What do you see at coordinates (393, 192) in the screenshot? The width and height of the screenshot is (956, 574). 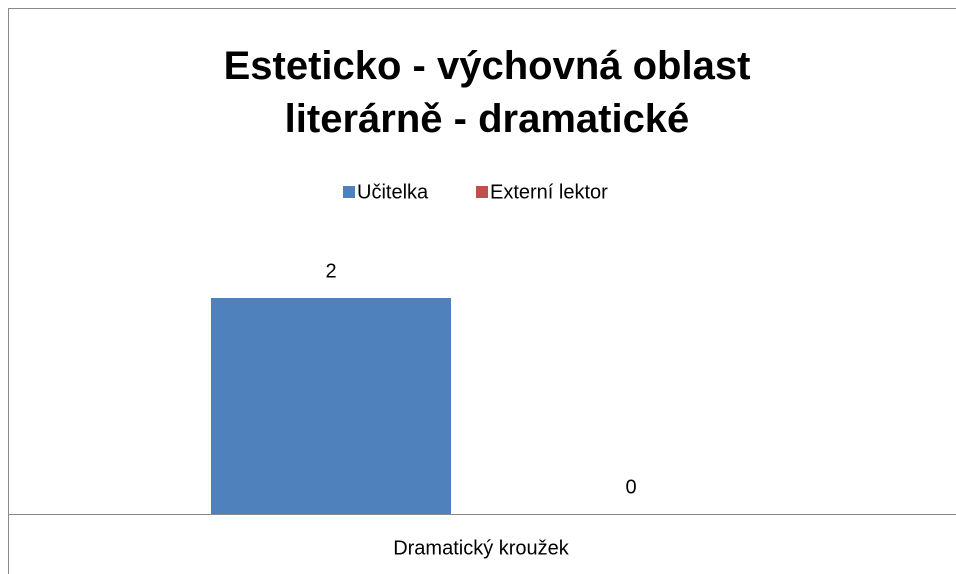 I see `legend-label: Učitelka` at bounding box center [393, 192].